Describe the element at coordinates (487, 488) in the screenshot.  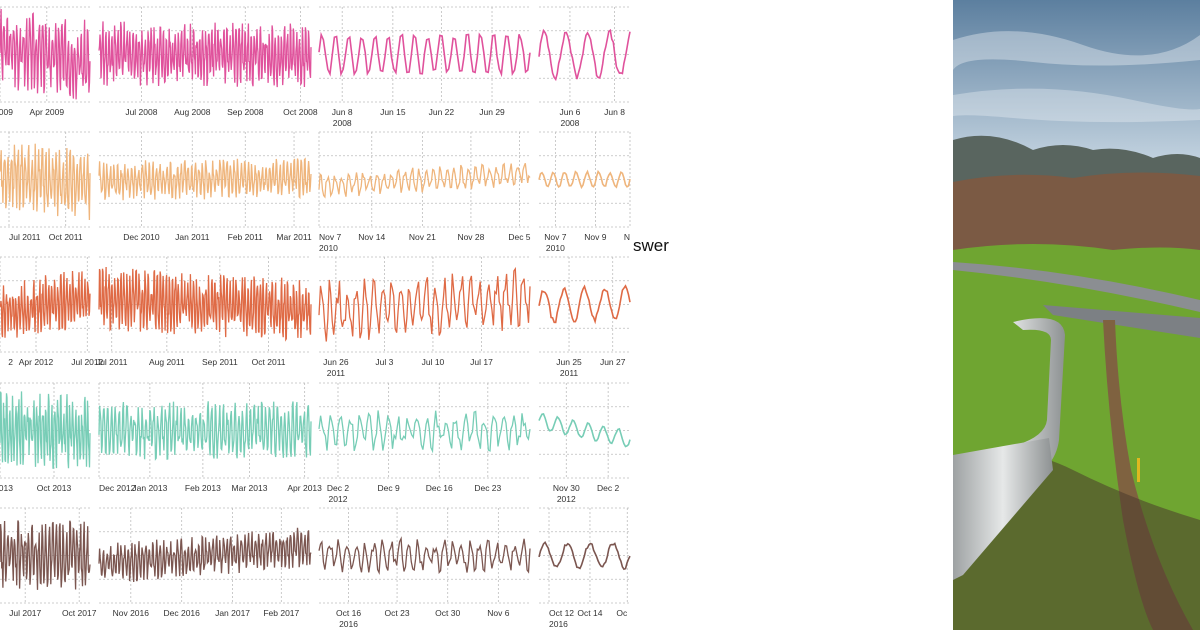
I see `tick-label: Dec 23` at that location.